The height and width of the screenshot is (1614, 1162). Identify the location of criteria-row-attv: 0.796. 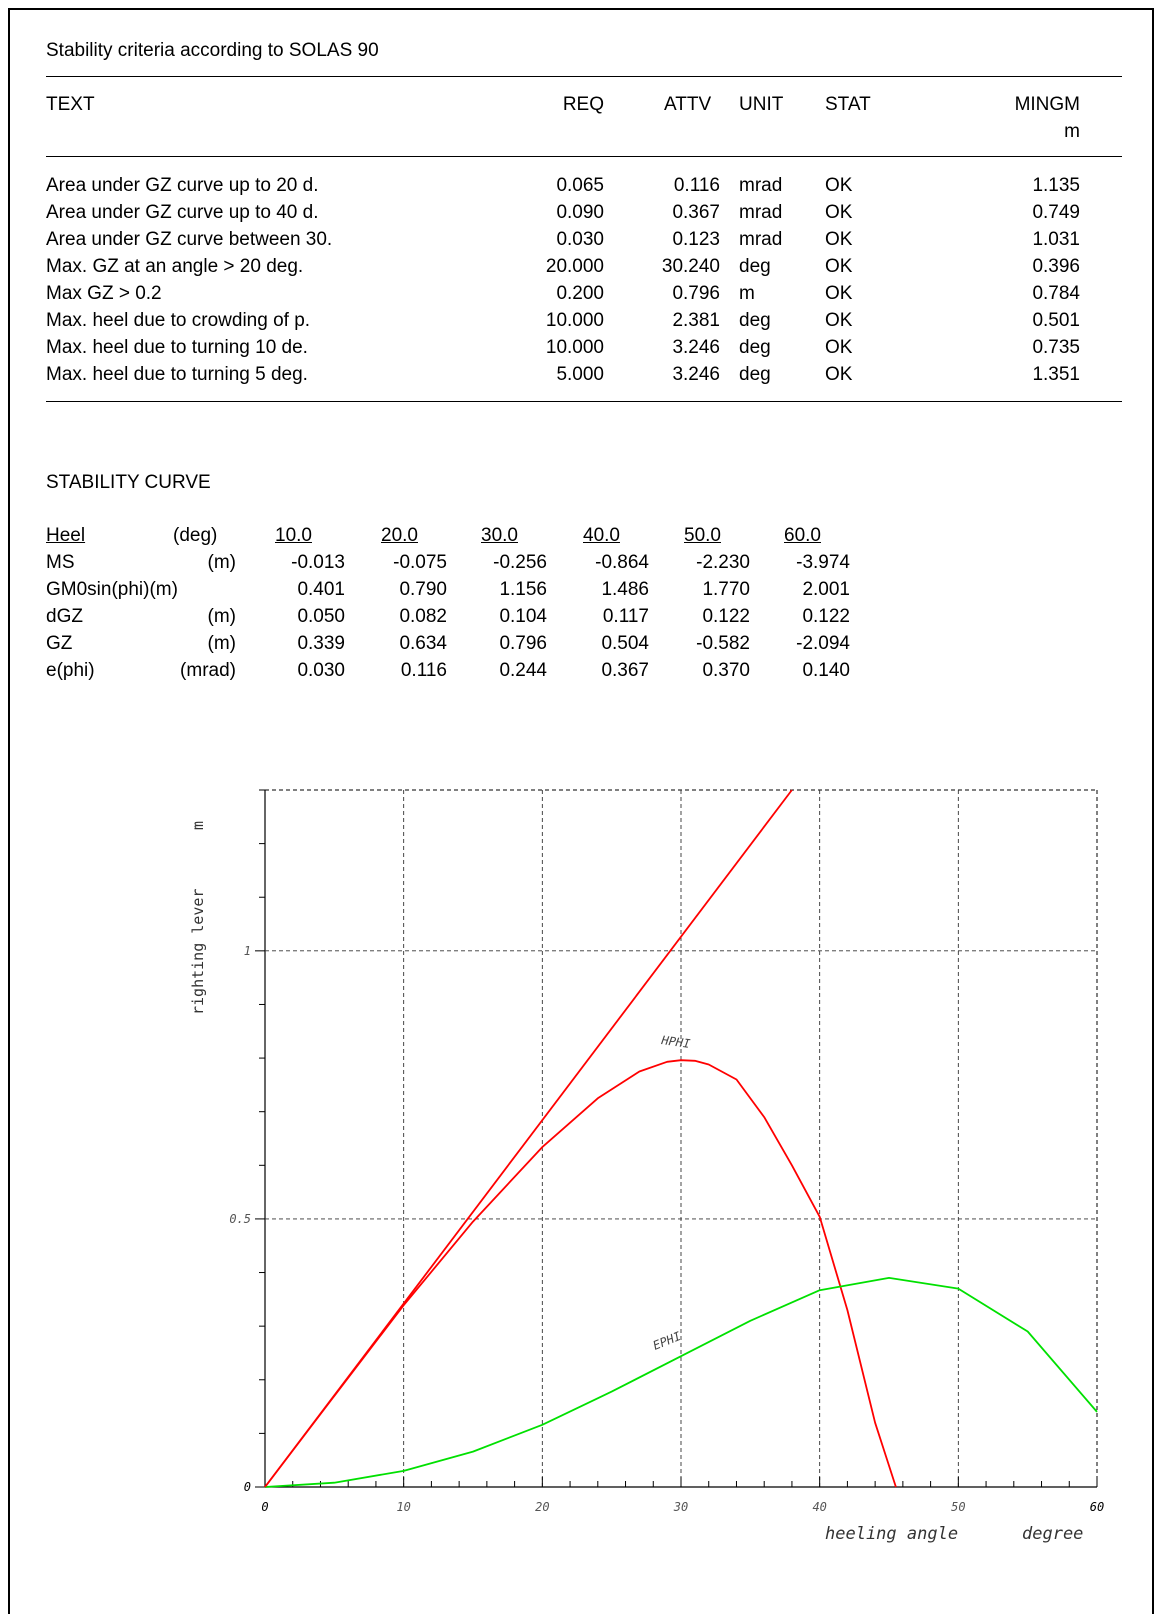
(696, 293).